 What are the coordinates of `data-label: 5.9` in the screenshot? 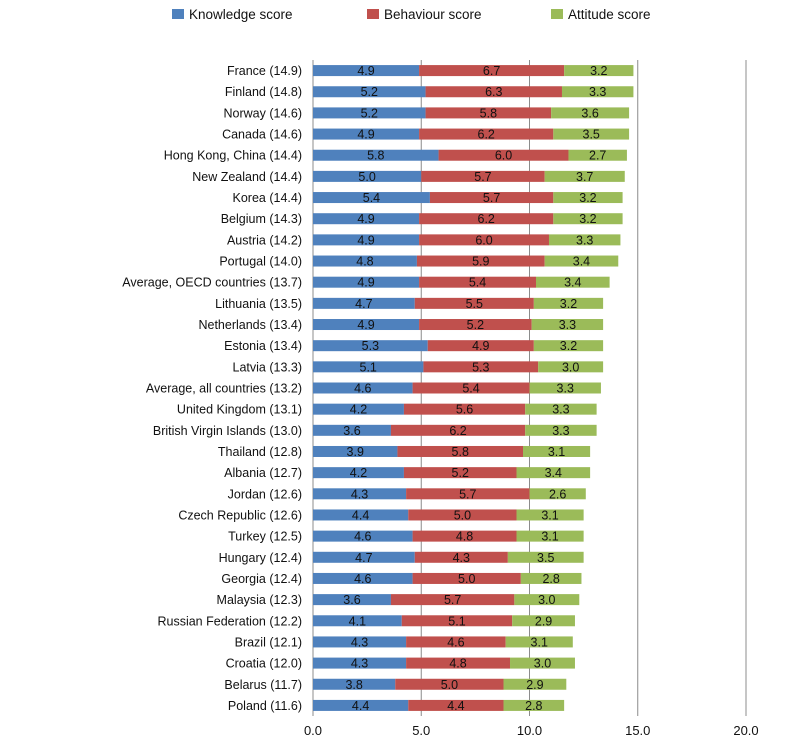 It's located at (480, 262).